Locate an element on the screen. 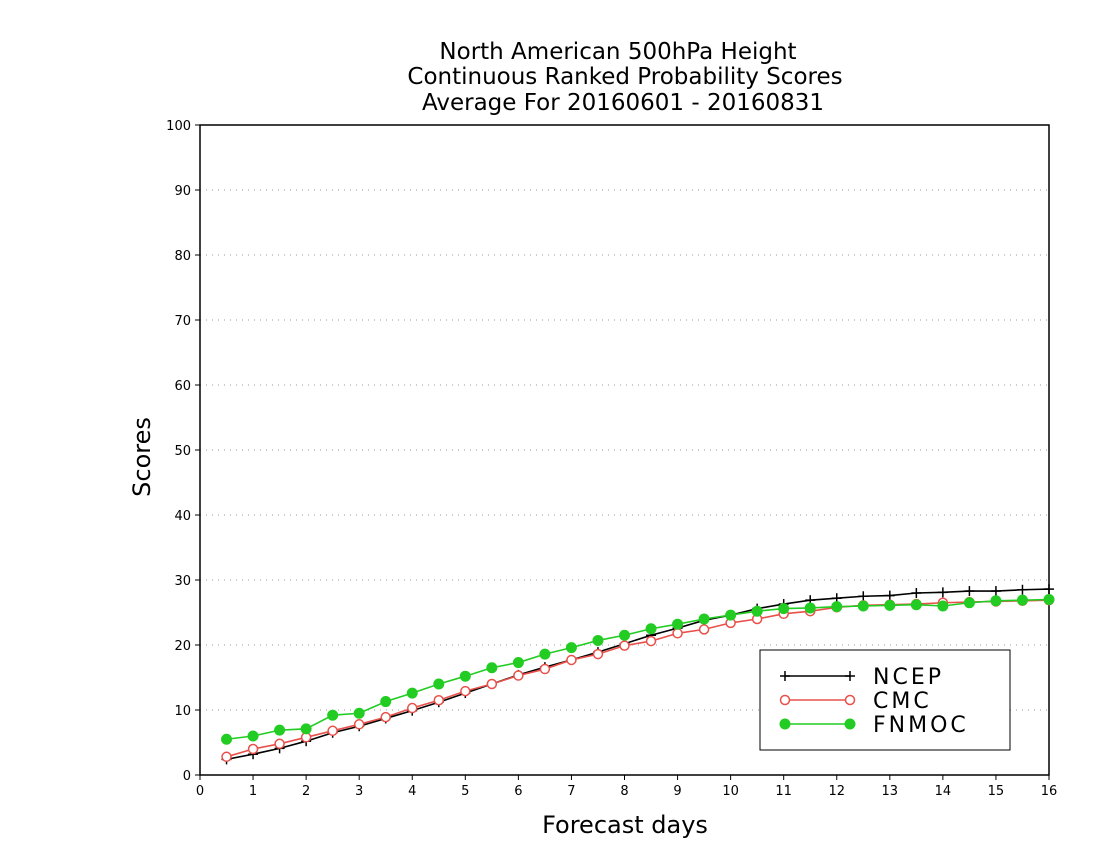  x-tick-label: 1 is located at coordinates (253, 791).